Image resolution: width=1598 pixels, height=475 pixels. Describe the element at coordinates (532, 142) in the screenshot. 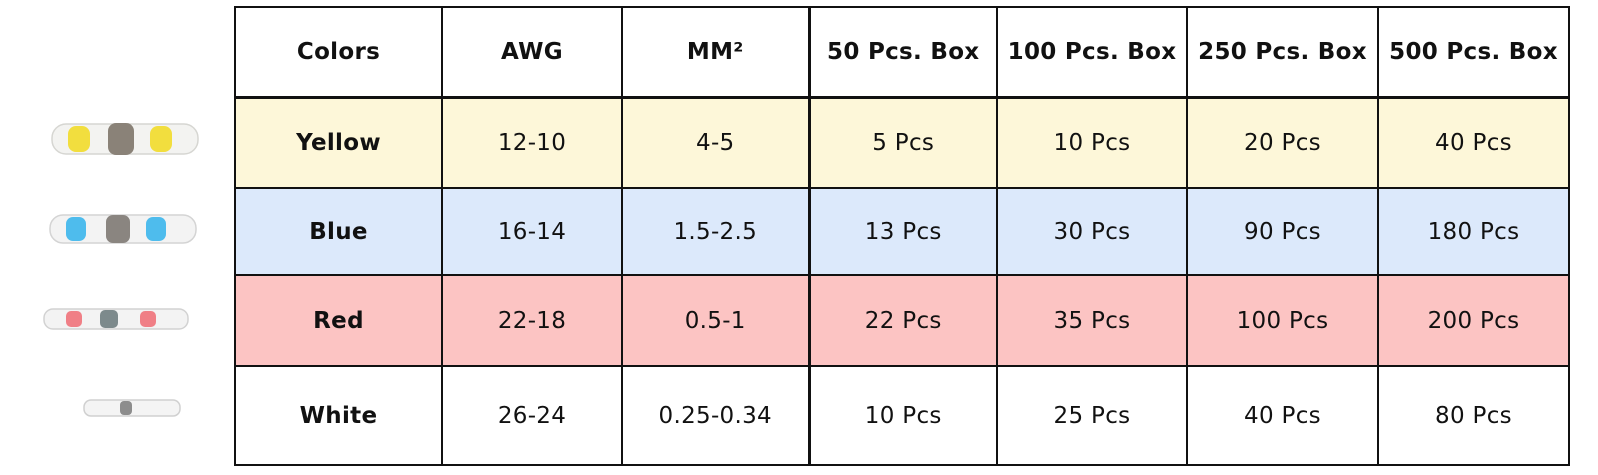

I see `cell-awg: 12-10` at that location.